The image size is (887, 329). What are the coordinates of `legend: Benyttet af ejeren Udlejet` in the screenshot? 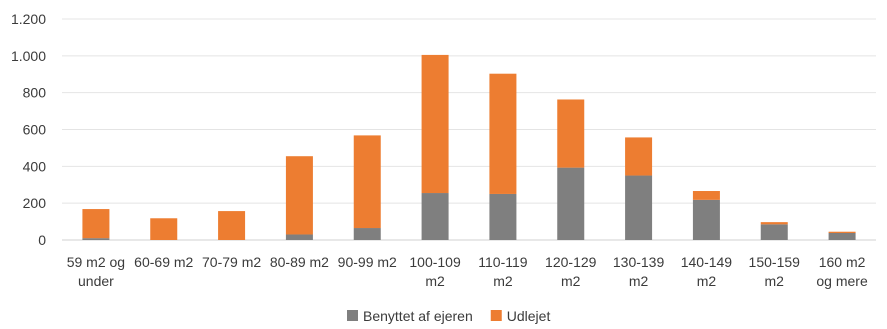 It's located at (448, 316).